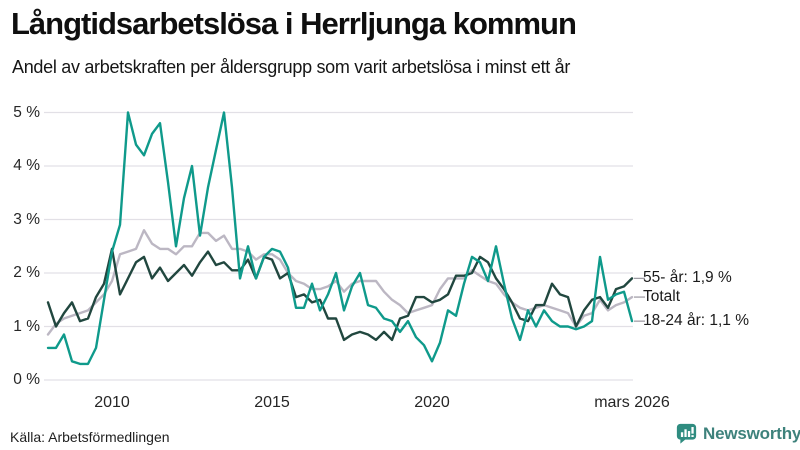 This screenshot has width=800, height=450. What do you see at coordinates (432, 402) in the screenshot?
I see `x-tick-label: 2020` at bounding box center [432, 402].